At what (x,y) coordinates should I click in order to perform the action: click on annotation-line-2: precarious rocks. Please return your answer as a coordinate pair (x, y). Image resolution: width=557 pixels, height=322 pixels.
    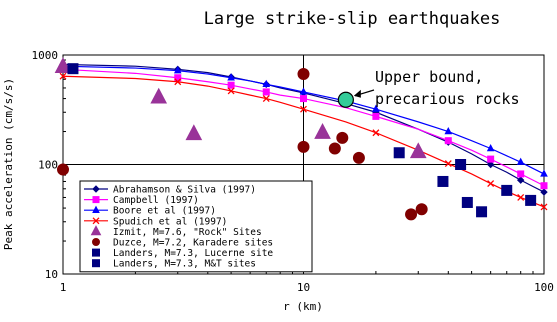
    Looking at the image, I should click on (447, 99).